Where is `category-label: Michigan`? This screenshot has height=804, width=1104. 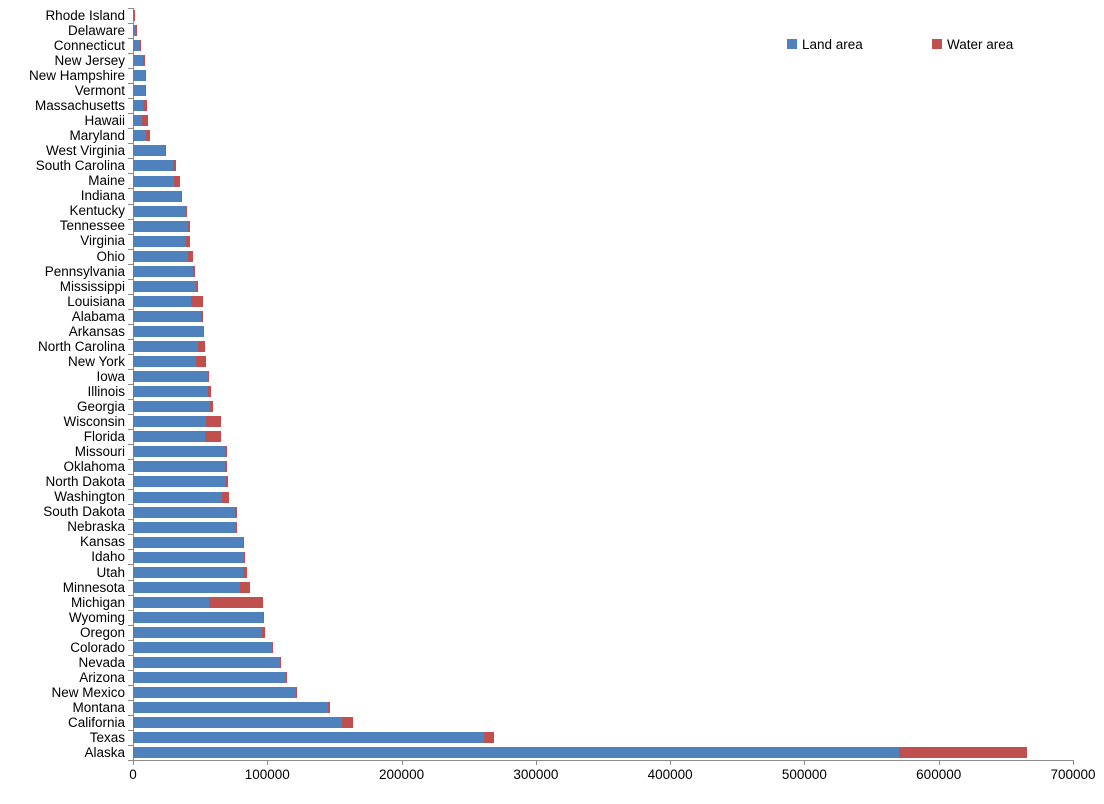 category-label: Michigan is located at coordinates (97, 602).